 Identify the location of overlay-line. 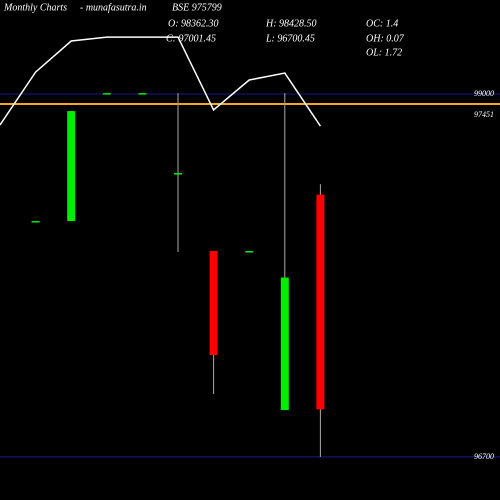
(161, 81).